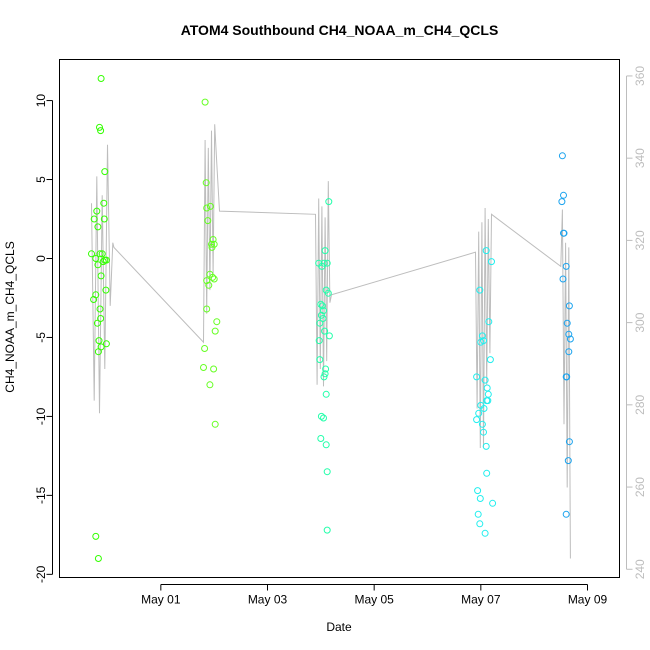 Image resolution: width=650 pixels, height=650 pixels. What do you see at coordinates (339, 627) in the screenshot?
I see `x-axis-label: Date` at bounding box center [339, 627].